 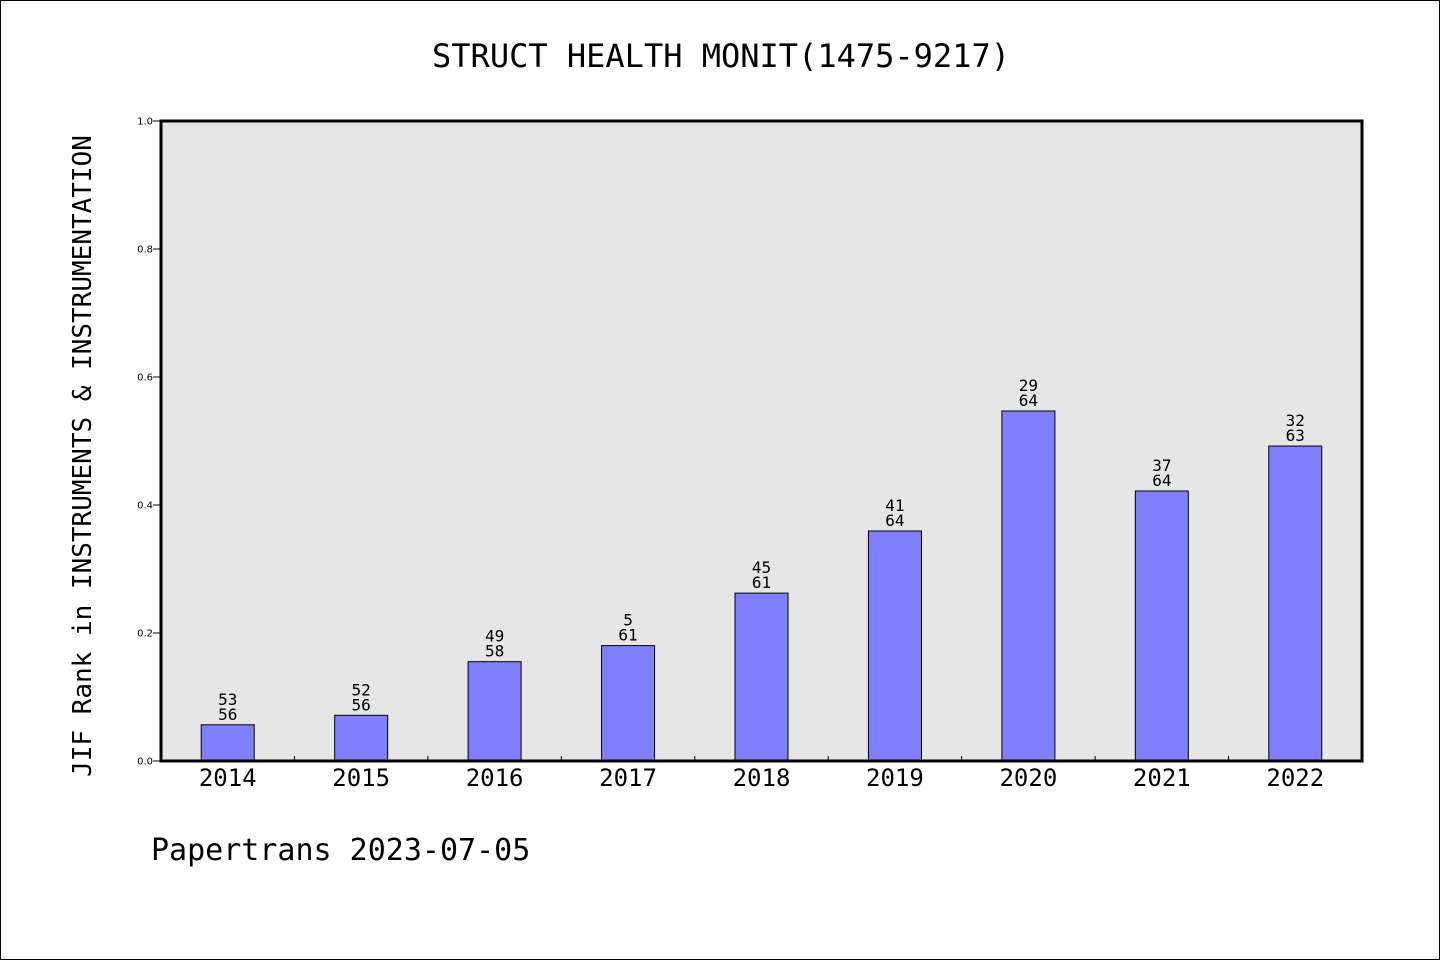 What do you see at coordinates (494, 636) in the screenshot?
I see `bar-rank-label: 49` at bounding box center [494, 636].